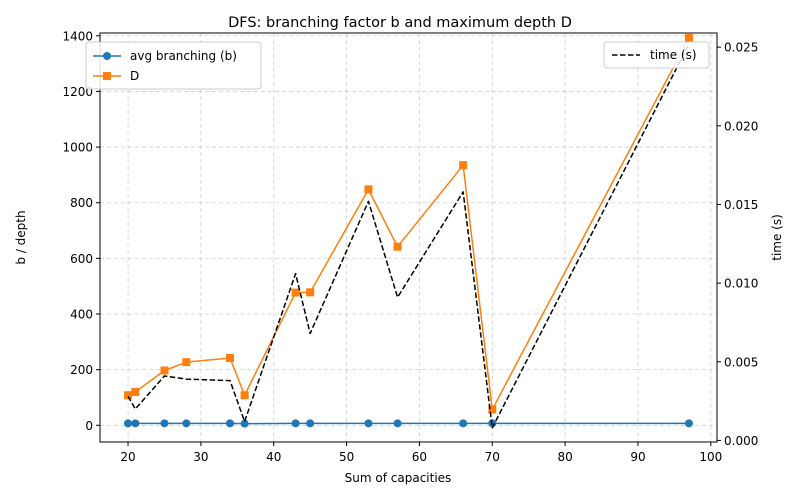 This screenshot has height=504, width=800. I want to click on y-tick-label-right: 0.020, so click(741, 126).